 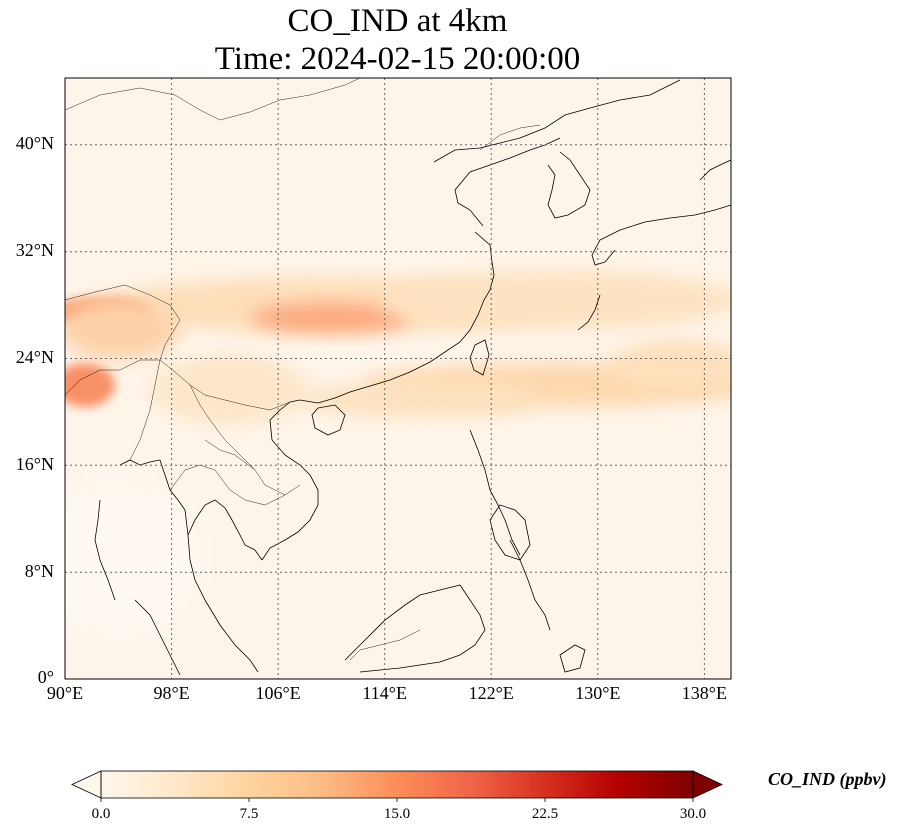 I want to click on ytick-label: 8°N, so click(x=39, y=571).